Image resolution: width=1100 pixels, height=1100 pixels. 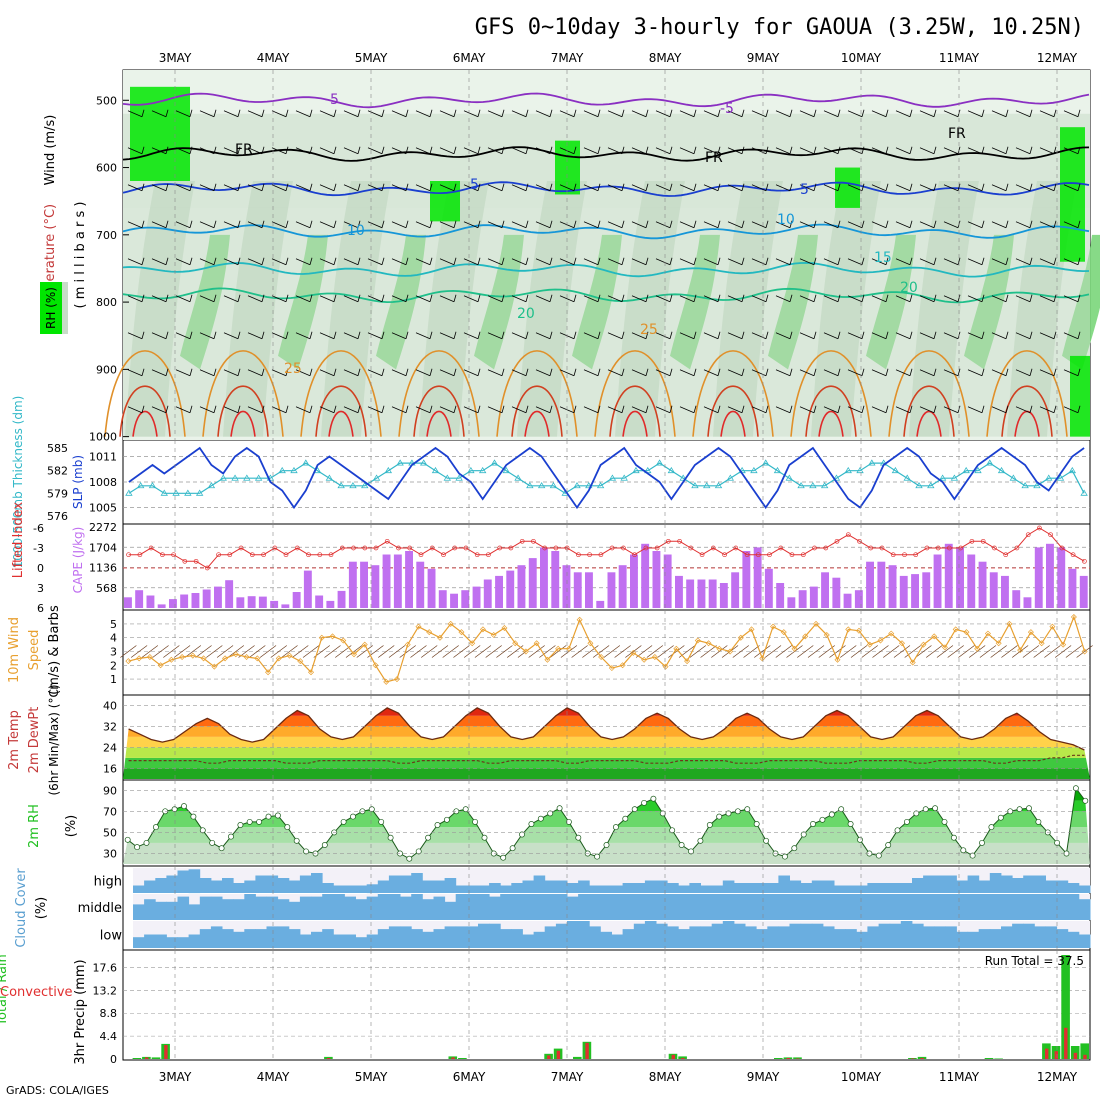 I want to click on thickness-tick: 576, so click(x=57, y=516).